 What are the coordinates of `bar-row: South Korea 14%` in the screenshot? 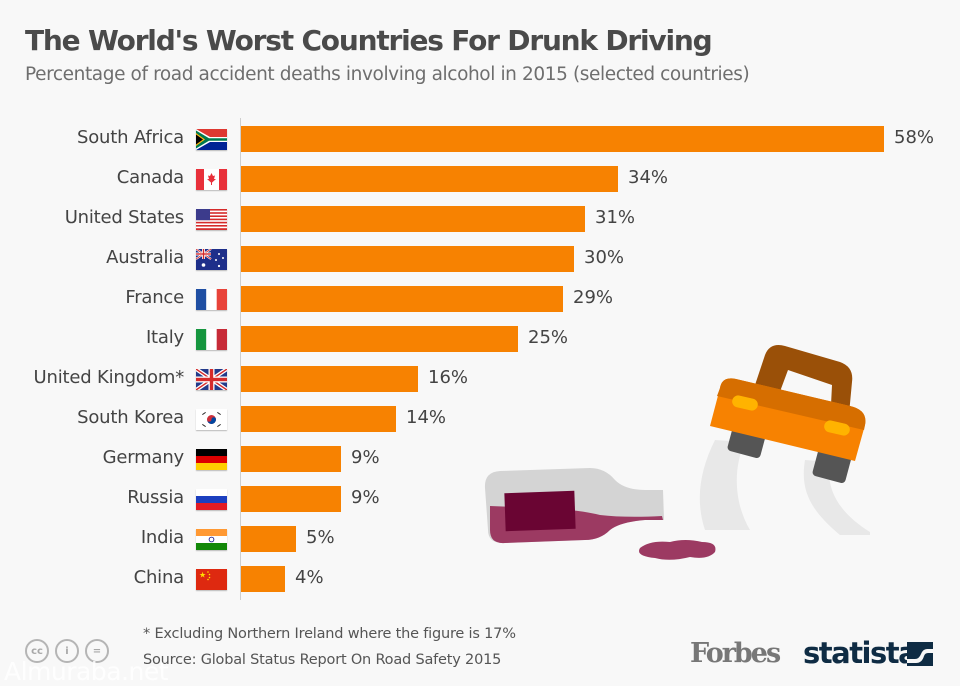 It's located at (480, 419).